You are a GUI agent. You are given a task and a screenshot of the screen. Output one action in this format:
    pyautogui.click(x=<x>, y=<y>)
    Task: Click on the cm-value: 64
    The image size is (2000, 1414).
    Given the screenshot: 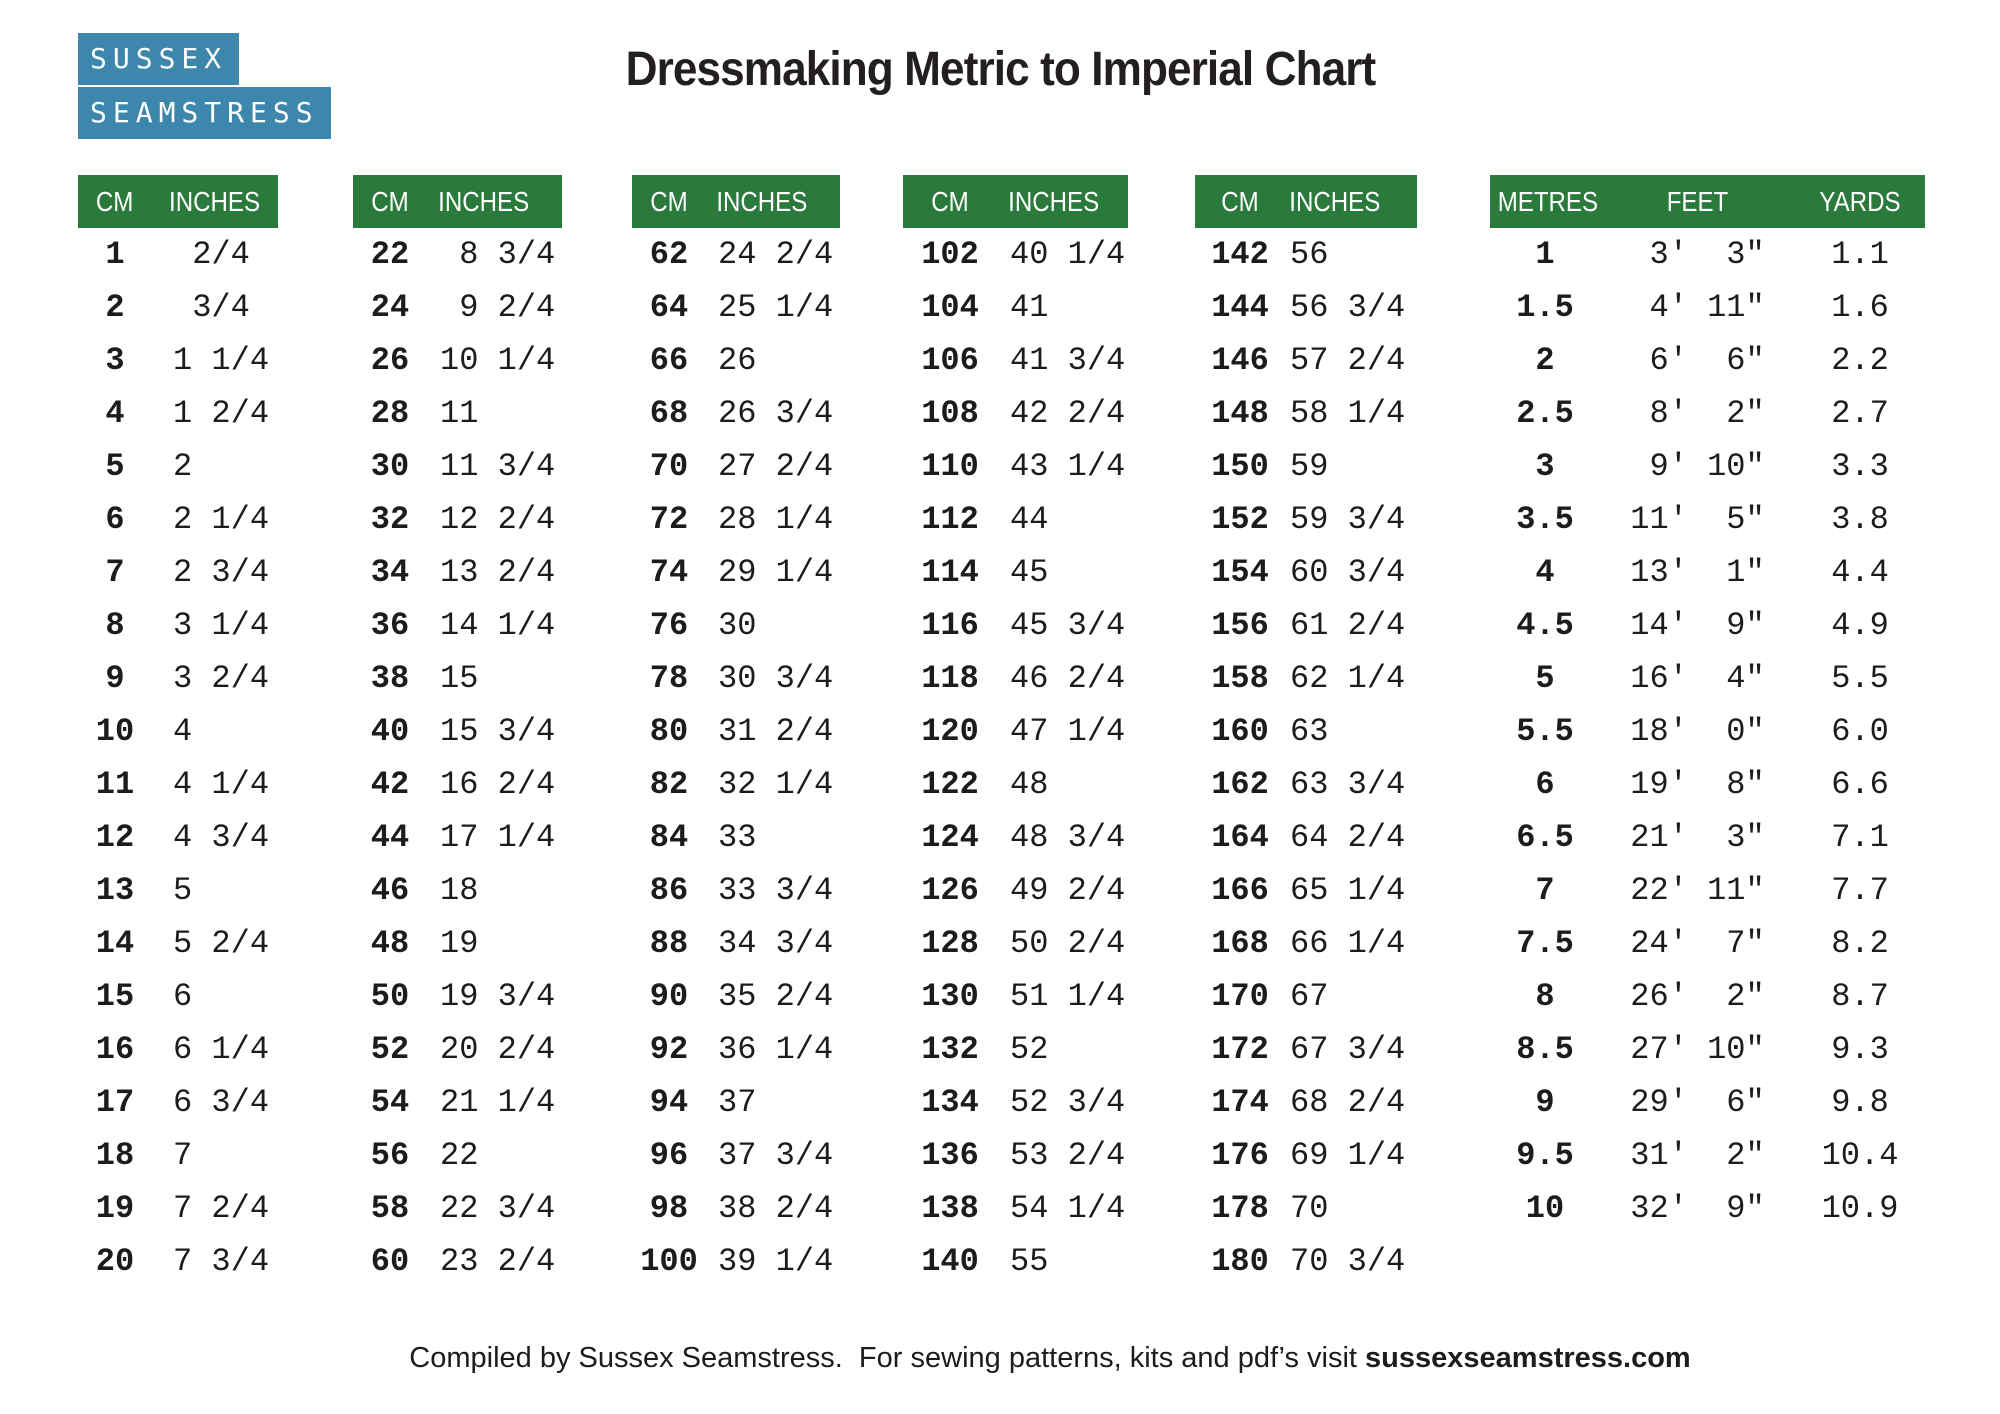 What is the action you would take?
    pyautogui.click(x=669, y=307)
    